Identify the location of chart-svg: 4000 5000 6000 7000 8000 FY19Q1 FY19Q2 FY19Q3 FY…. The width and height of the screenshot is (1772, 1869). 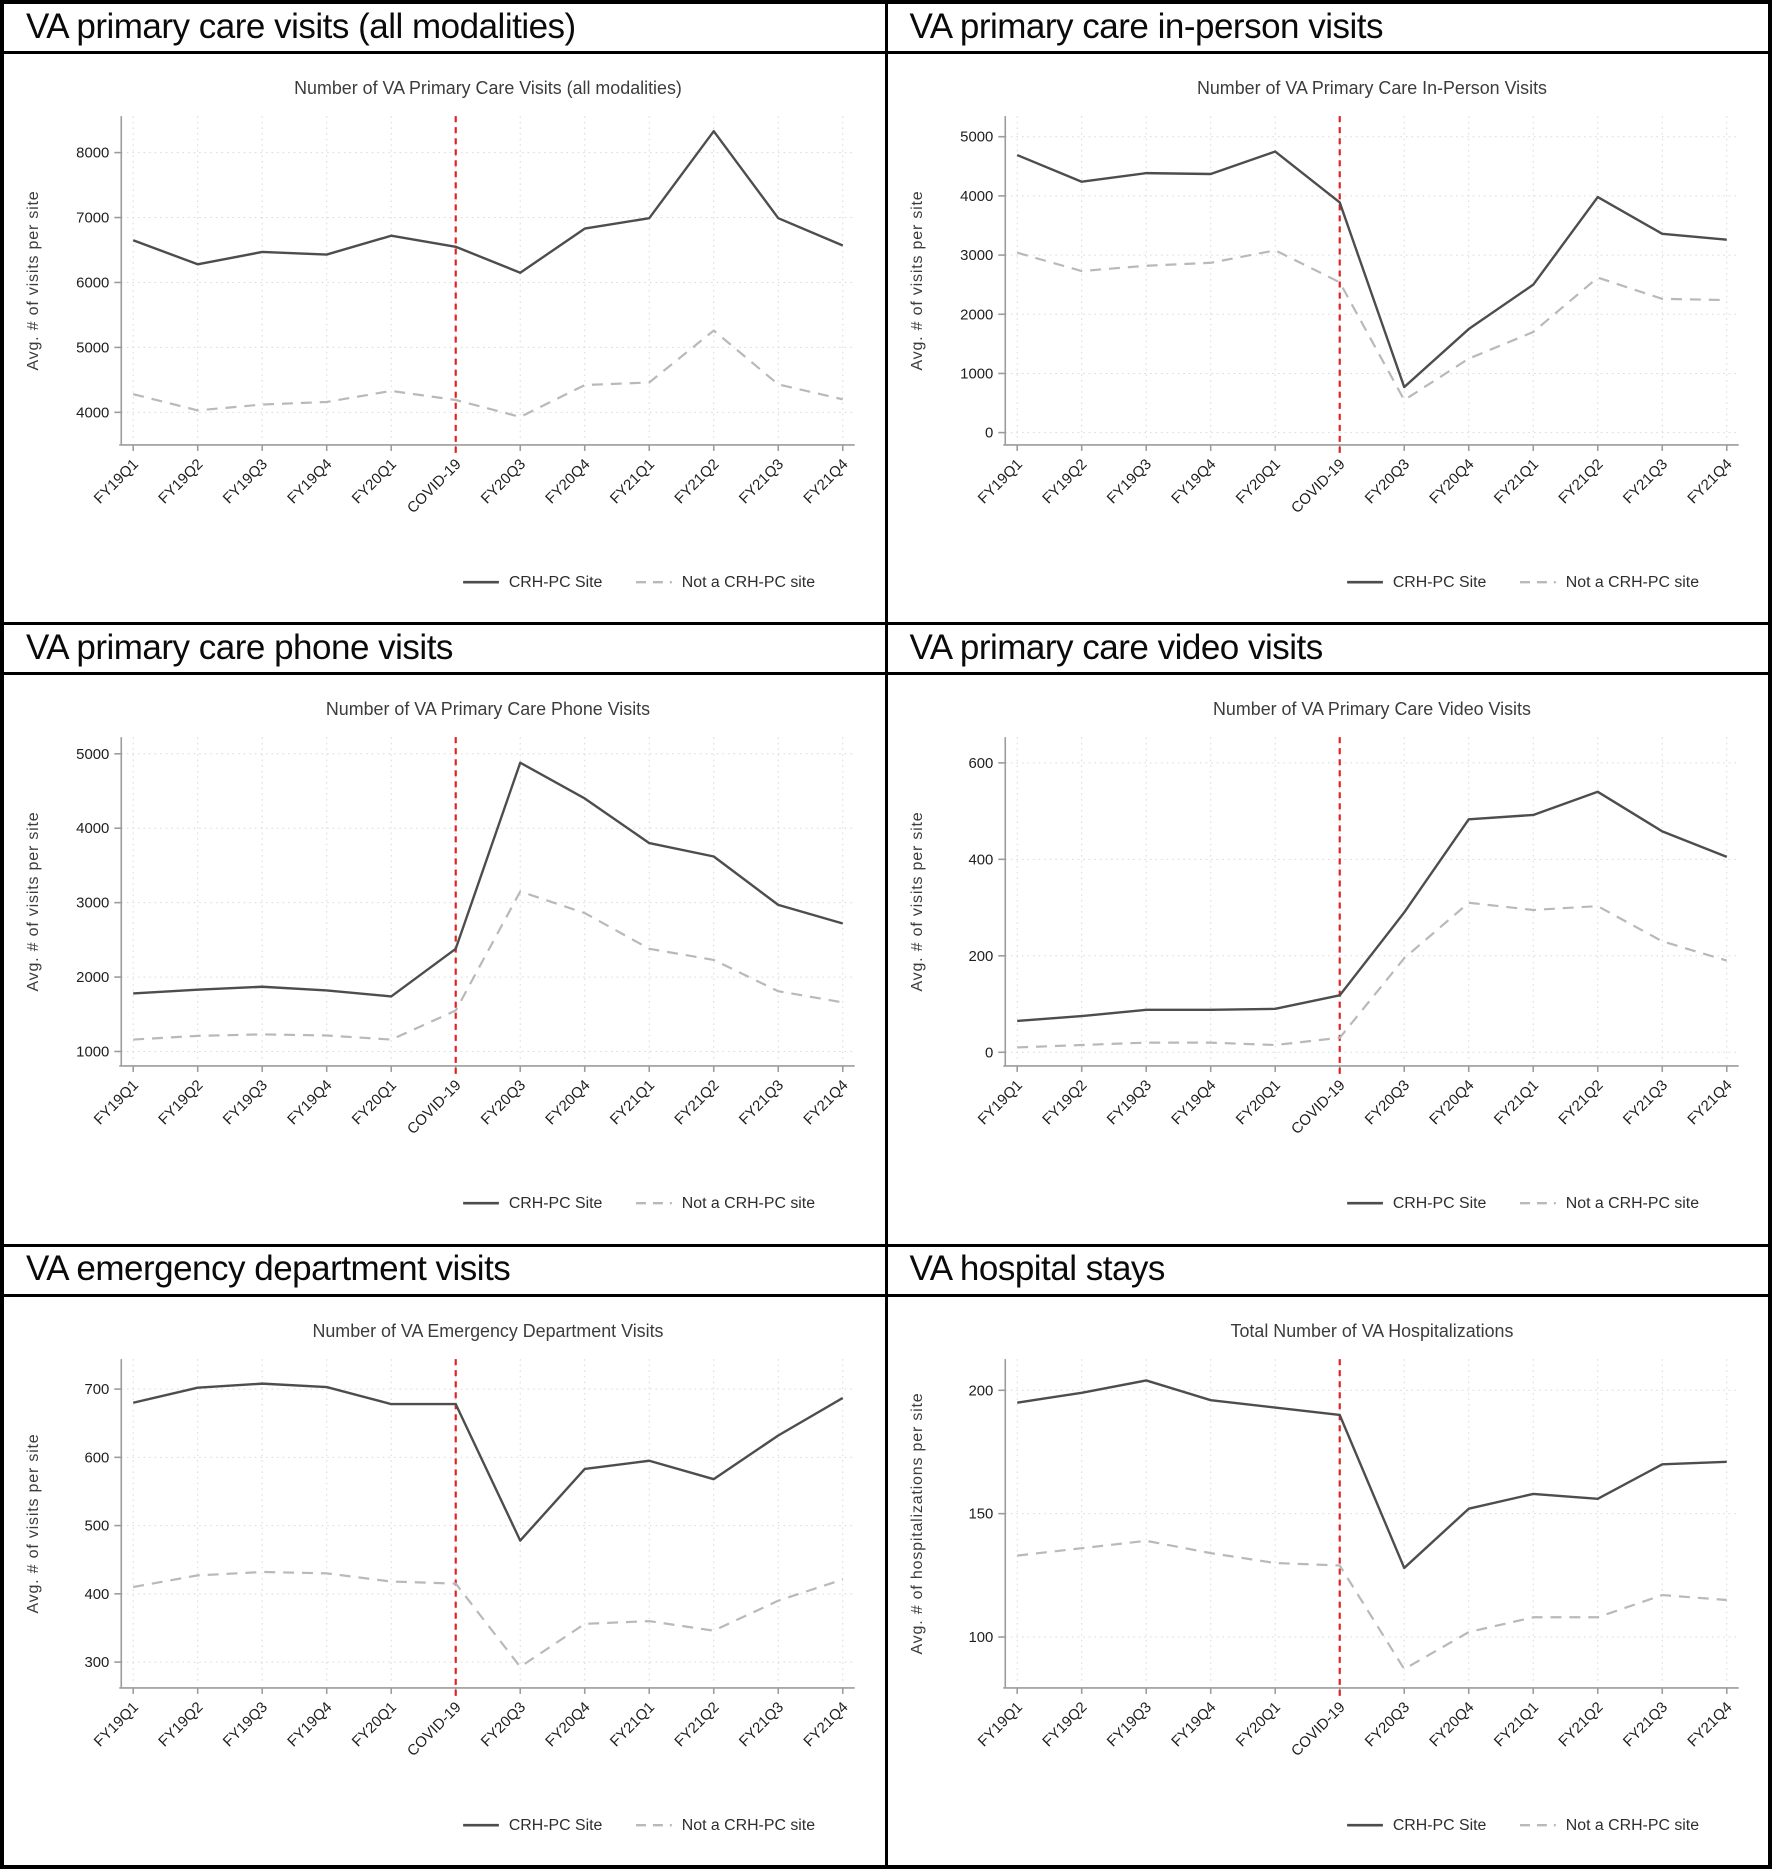
(440, 334).